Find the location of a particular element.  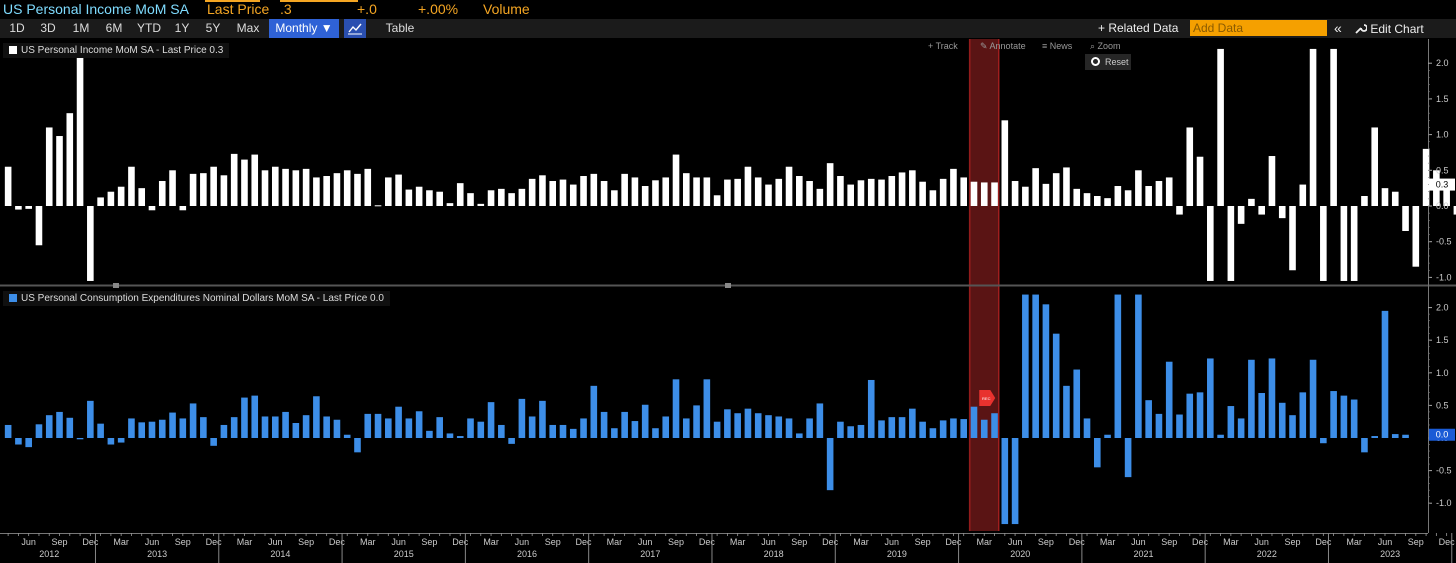

range-1y-button: 1Y is located at coordinates (182, 28).